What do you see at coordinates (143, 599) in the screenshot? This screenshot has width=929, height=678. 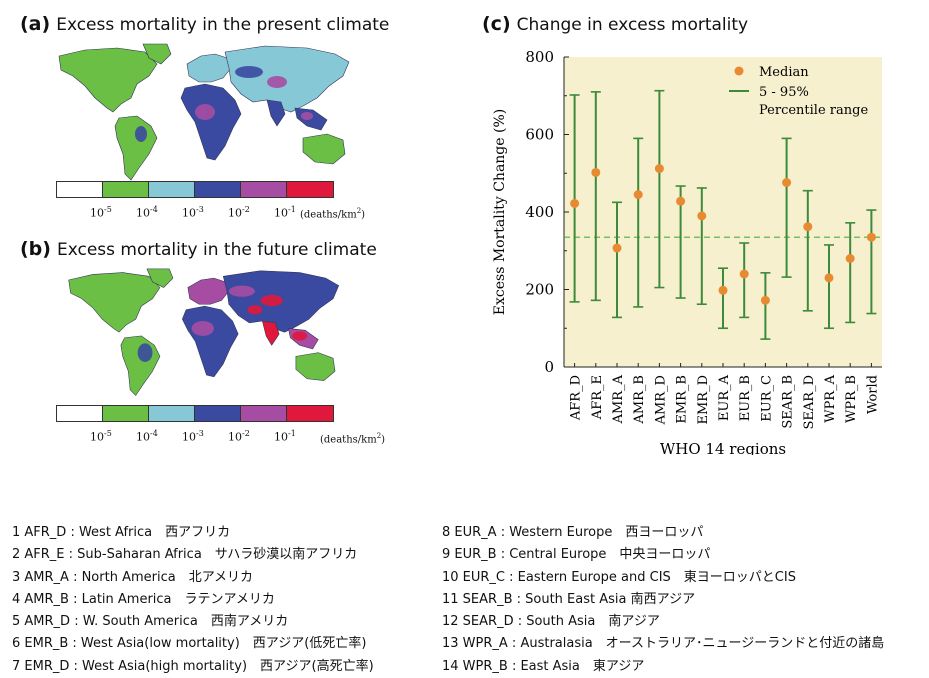 I see `region-item: 4 AMR_B : Latin America ラテンアメリカ` at bounding box center [143, 599].